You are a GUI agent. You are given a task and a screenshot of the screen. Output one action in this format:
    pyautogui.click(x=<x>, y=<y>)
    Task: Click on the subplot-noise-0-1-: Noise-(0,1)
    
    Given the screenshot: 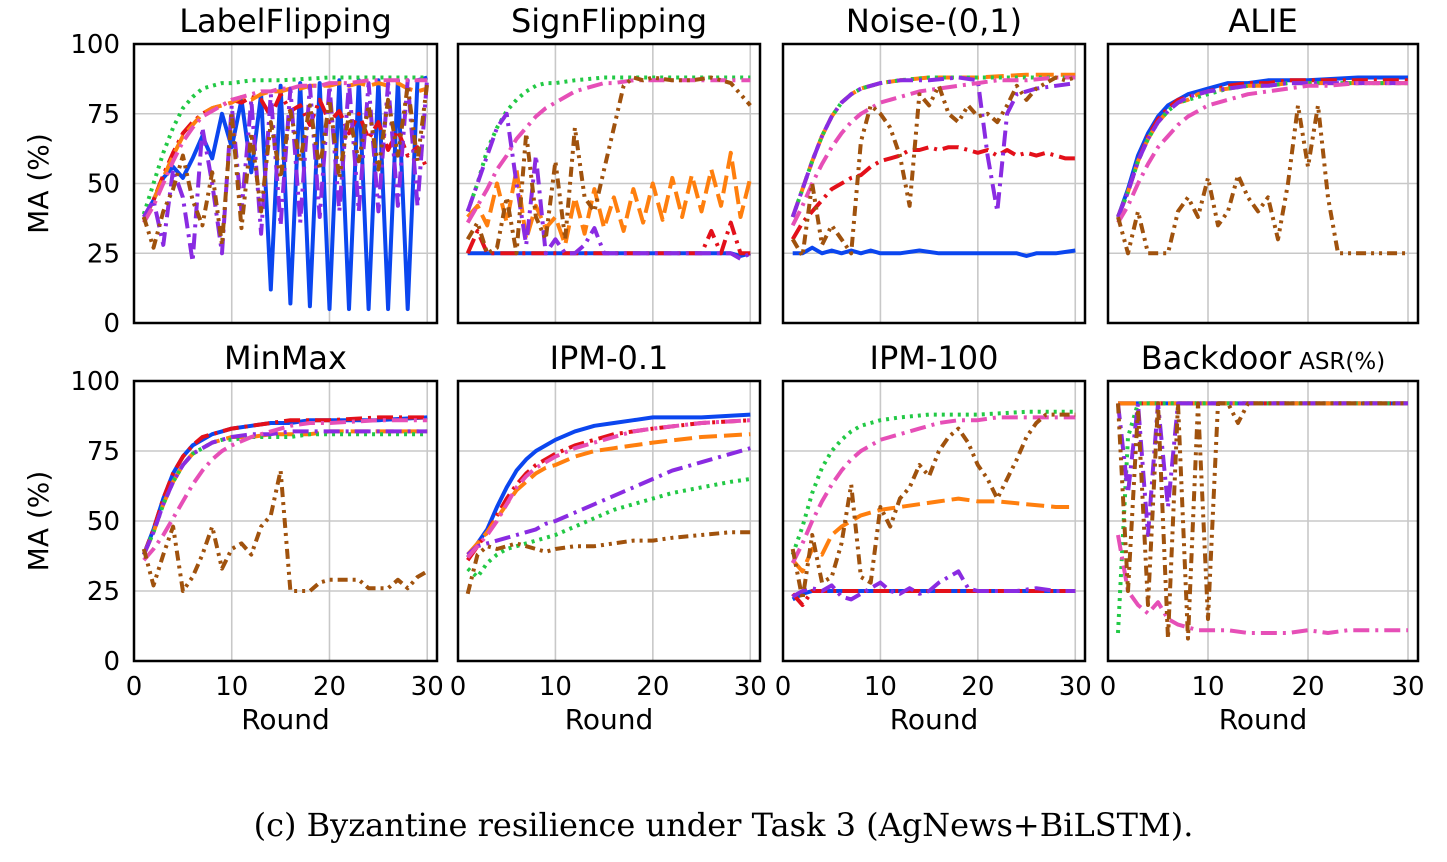 What is the action you would take?
    pyautogui.click(x=934, y=163)
    